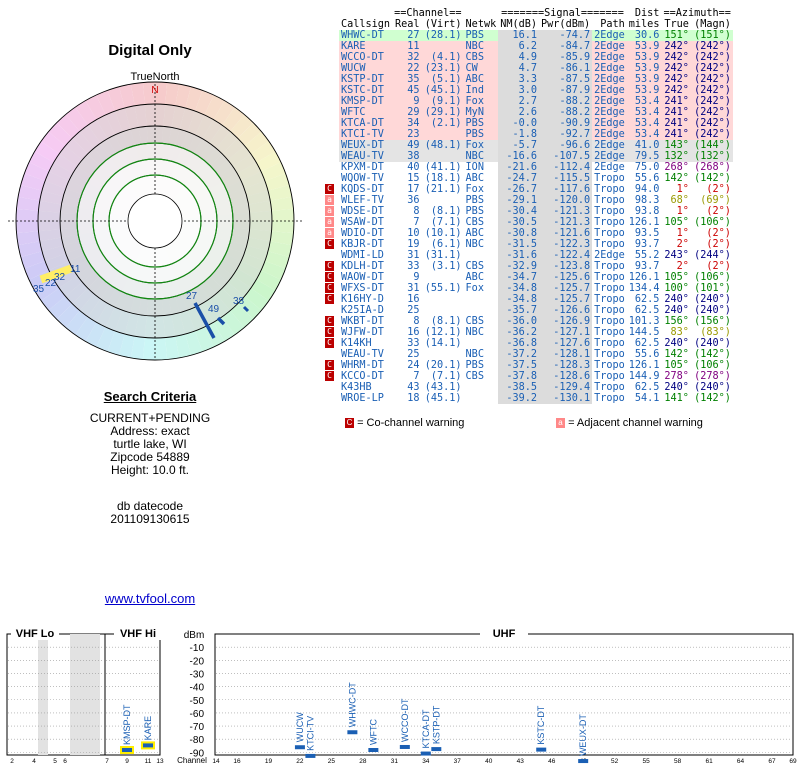 The height and width of the screenshot is (768, 800). Describe the element at coordinates (362, 79) in the screenshot. I see `cell-callsign: KSTP-DT` at that location.